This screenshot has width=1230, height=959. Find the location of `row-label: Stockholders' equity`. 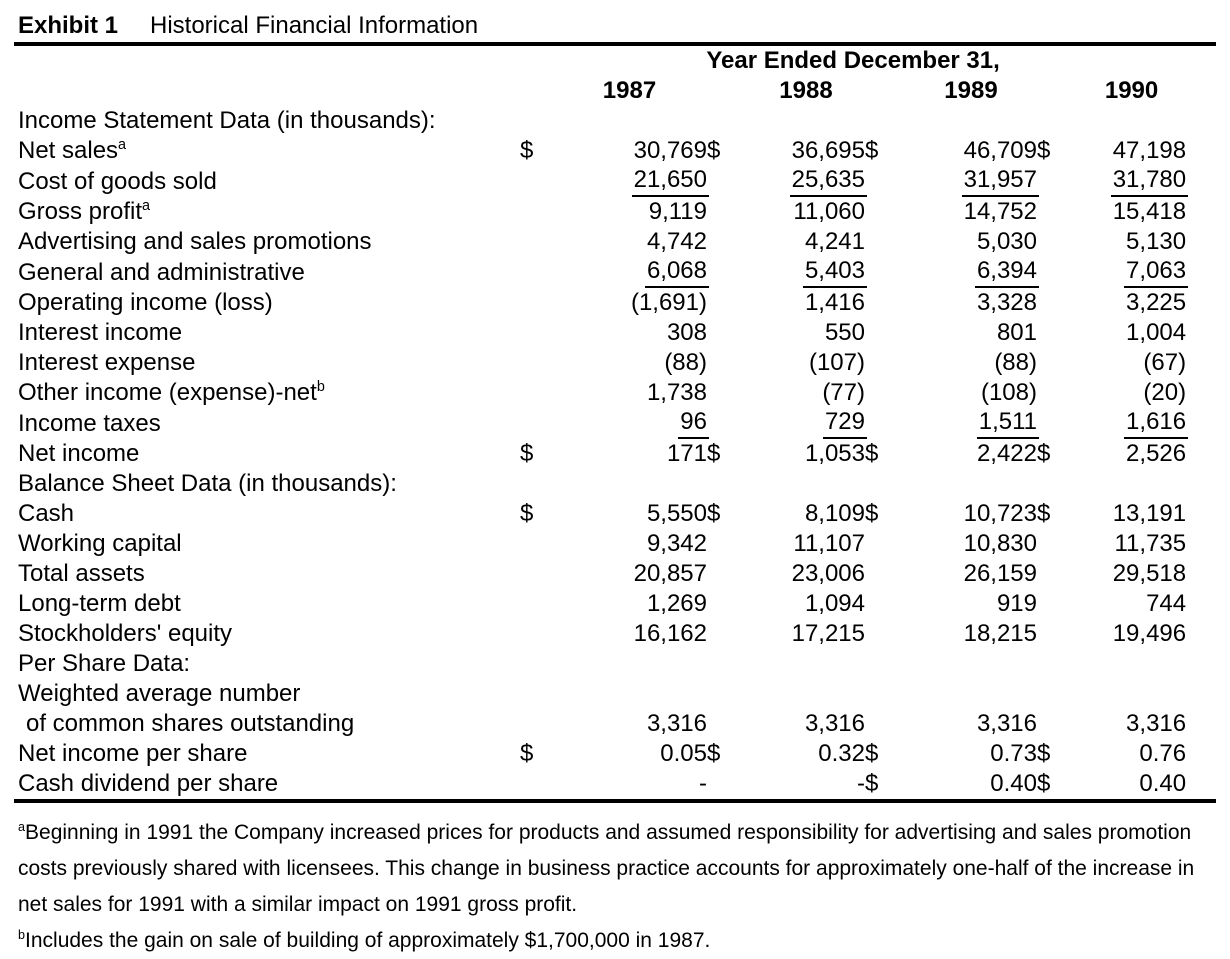

row-label: Stockholders' equity is located at coordinates (125, 633).